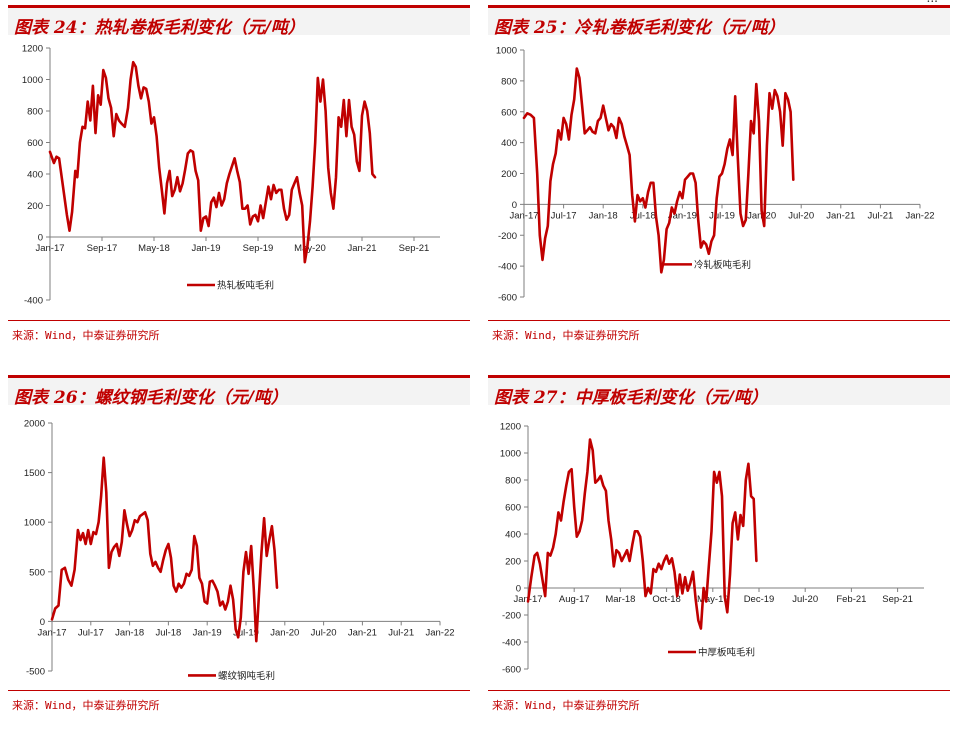 The image size is (958, 739). I want to click on x-tick-label: Sep-19, so click(258, 248).